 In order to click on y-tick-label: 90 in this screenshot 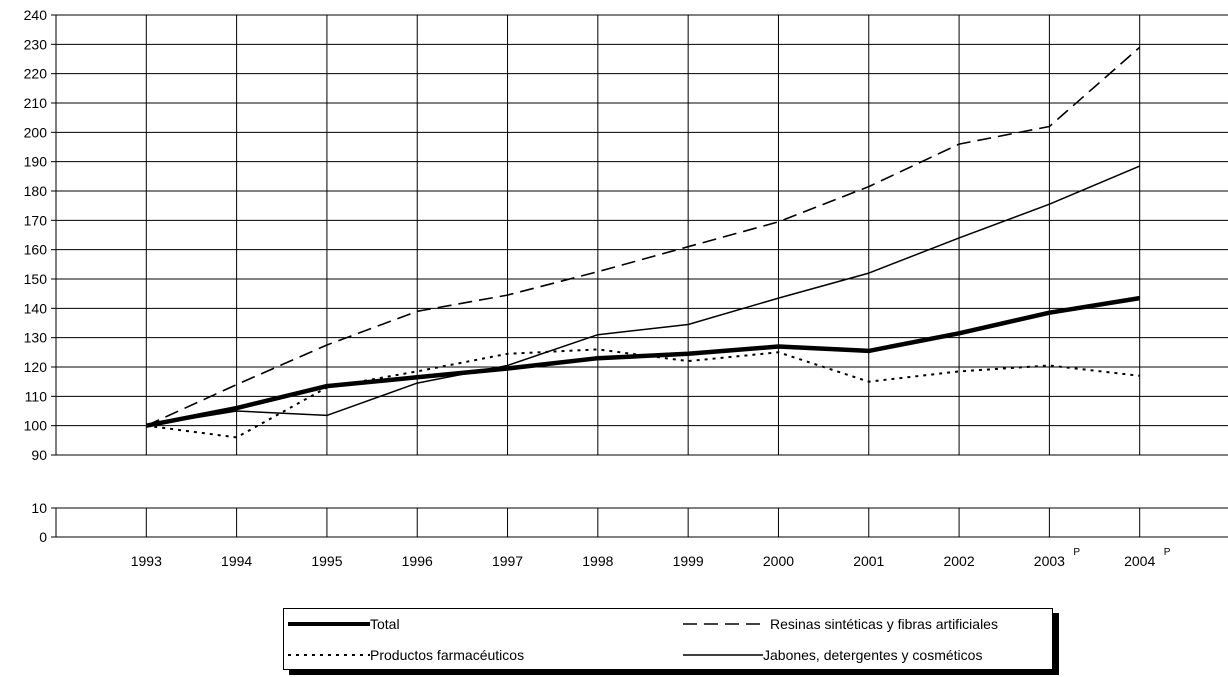, I will do `click(39, 455)`.